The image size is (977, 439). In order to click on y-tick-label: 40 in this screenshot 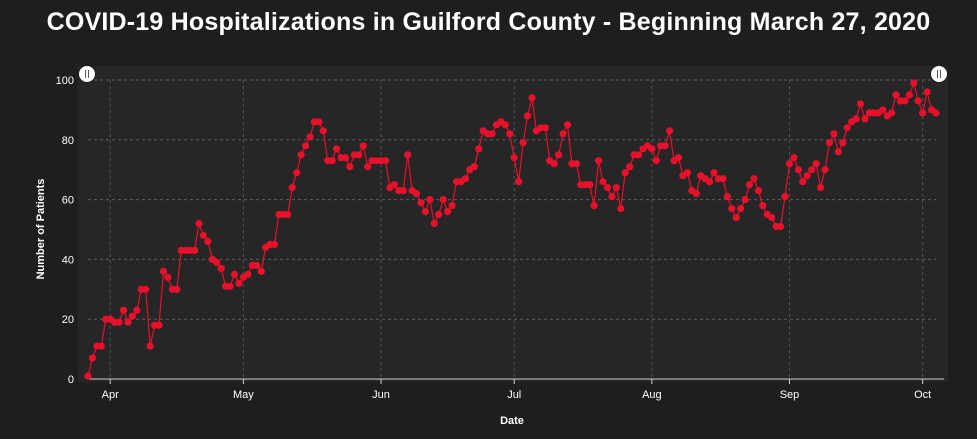, I will do `click(68, 260)`.